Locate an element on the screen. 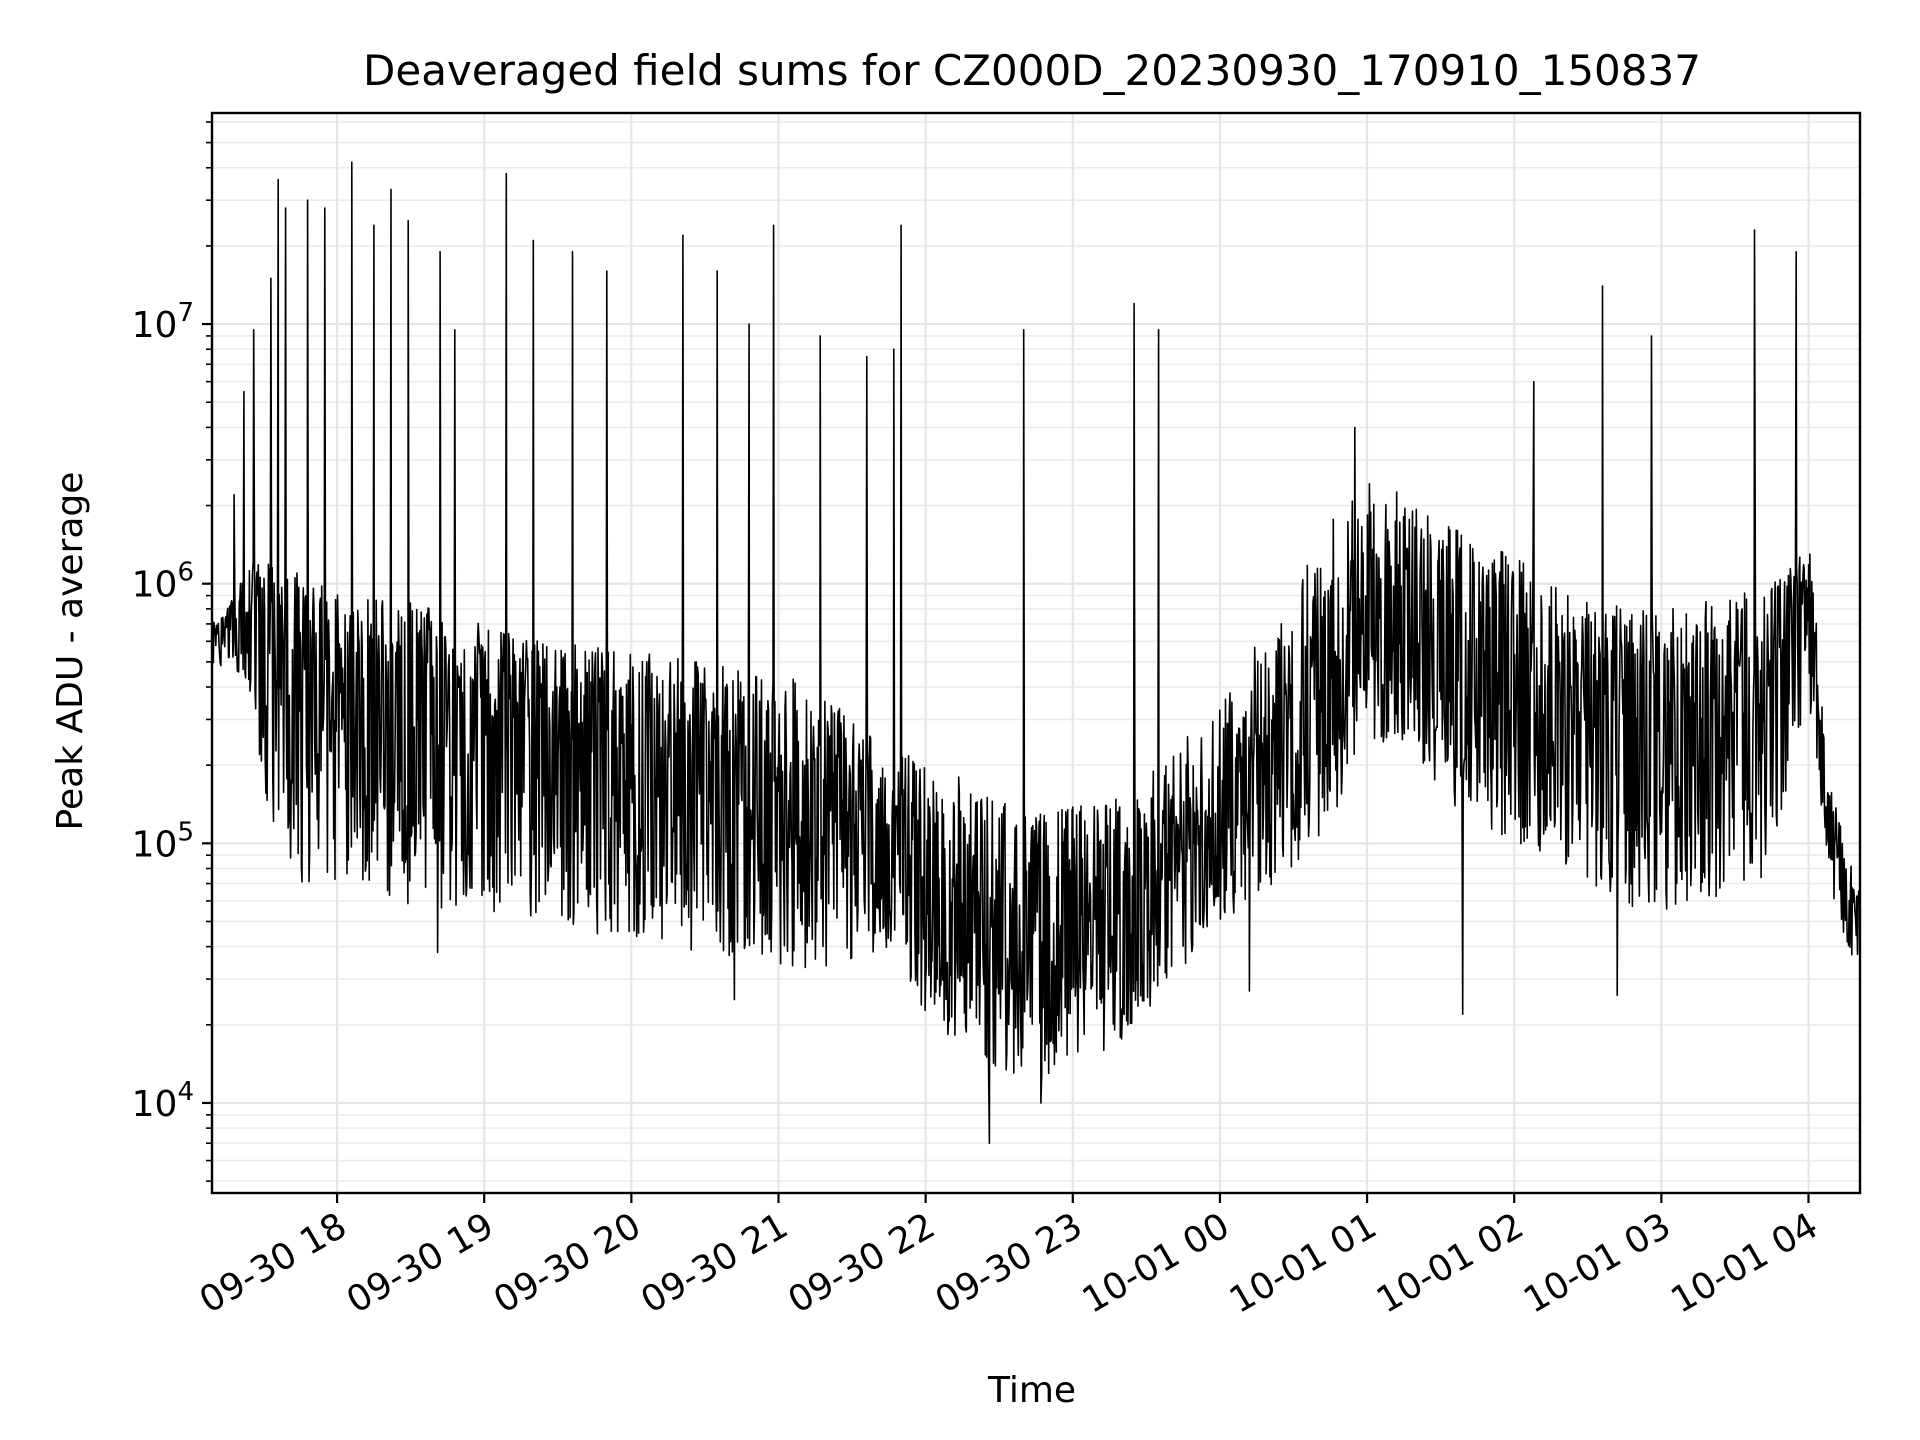 The image size is (1920, 1440). y-tick-label: 10⁵ is located at coordinates (163, 841).